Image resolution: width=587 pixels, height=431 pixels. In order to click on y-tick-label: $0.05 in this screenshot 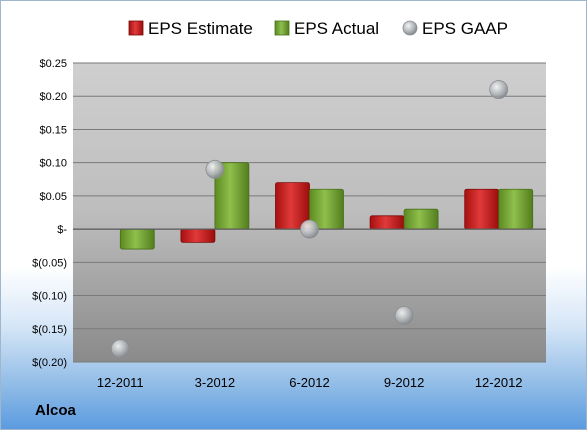, I will do `click(53, 197)`.